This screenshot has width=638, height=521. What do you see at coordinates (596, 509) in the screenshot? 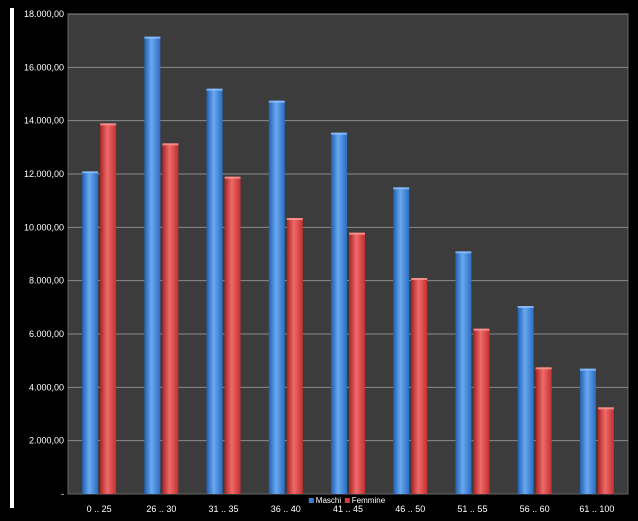
I see `x-tick-label: 61 .. 100` at bounding box center [596, 509].